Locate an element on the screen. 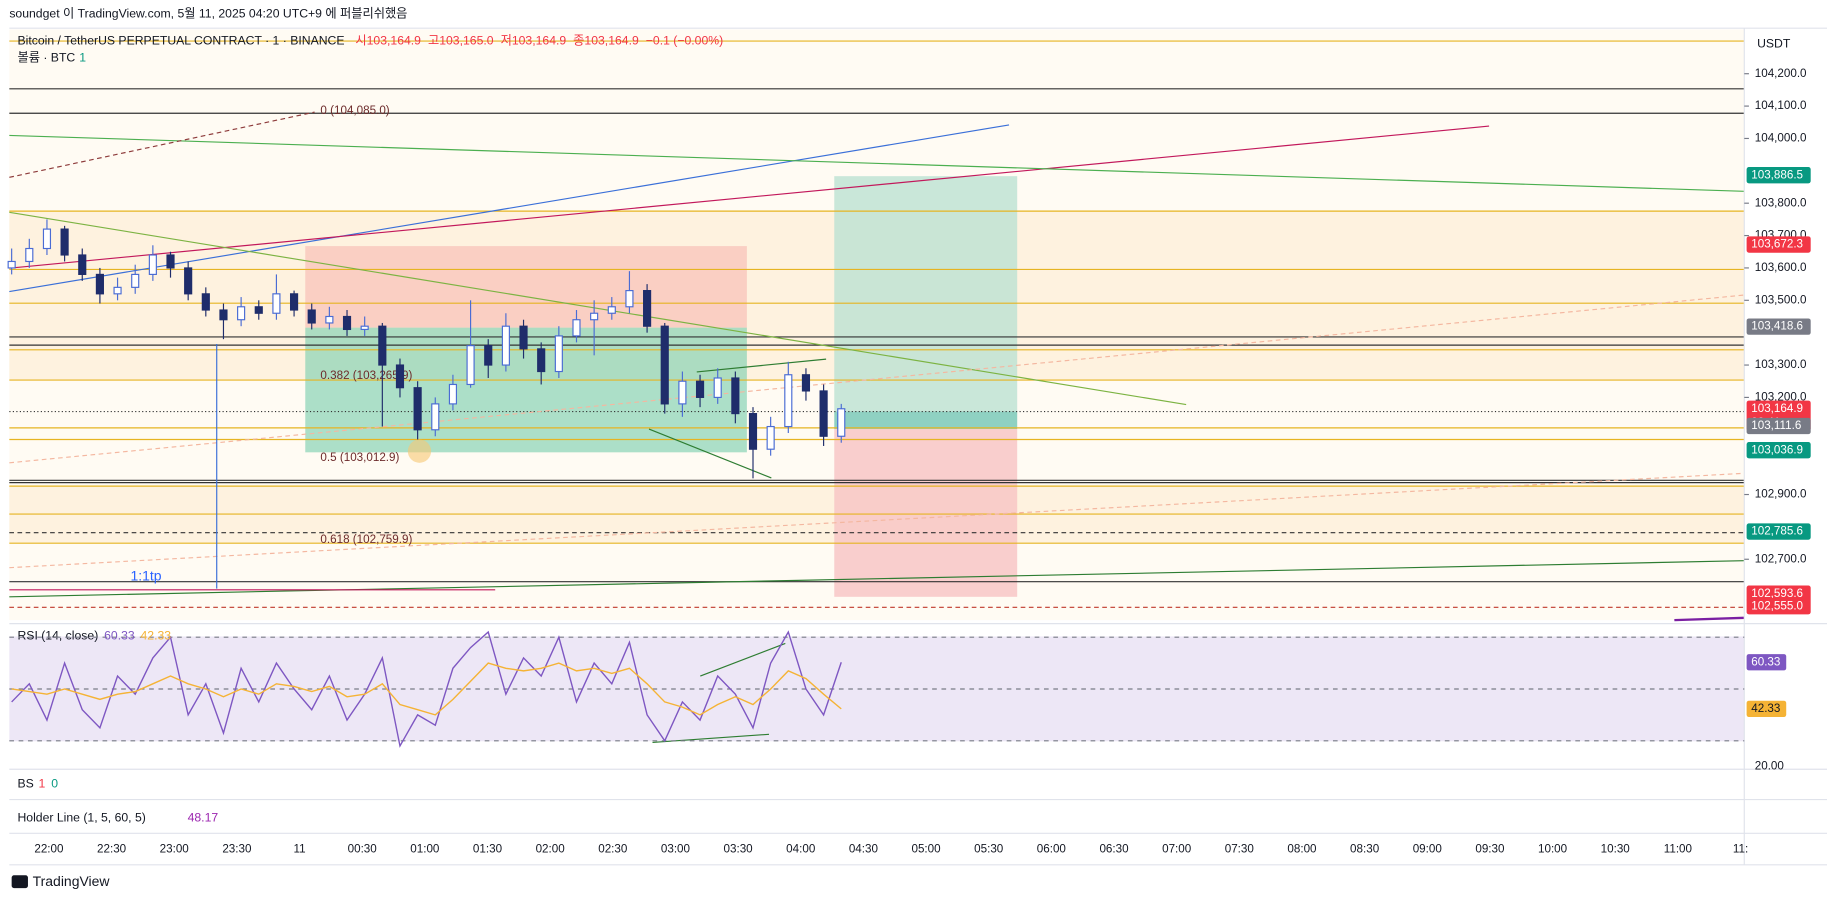 The height and width of the screenshot is (900, 1827). fib-label: 0.618 (102,759.9) is located at coordinates (366, 539).